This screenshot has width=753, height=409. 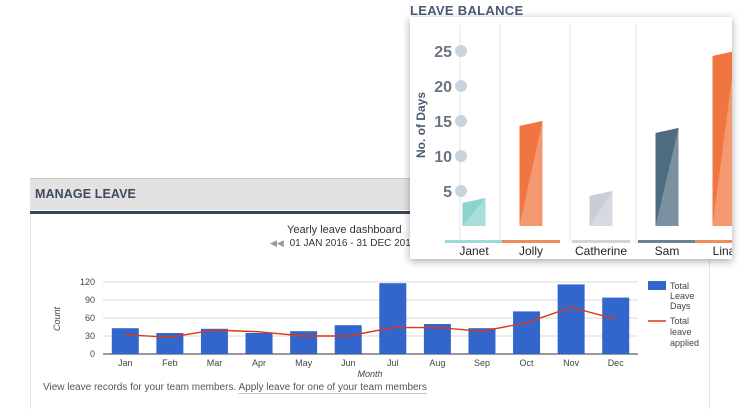 I want to click on y-axis-label: Count, so click(x=57, y=319).